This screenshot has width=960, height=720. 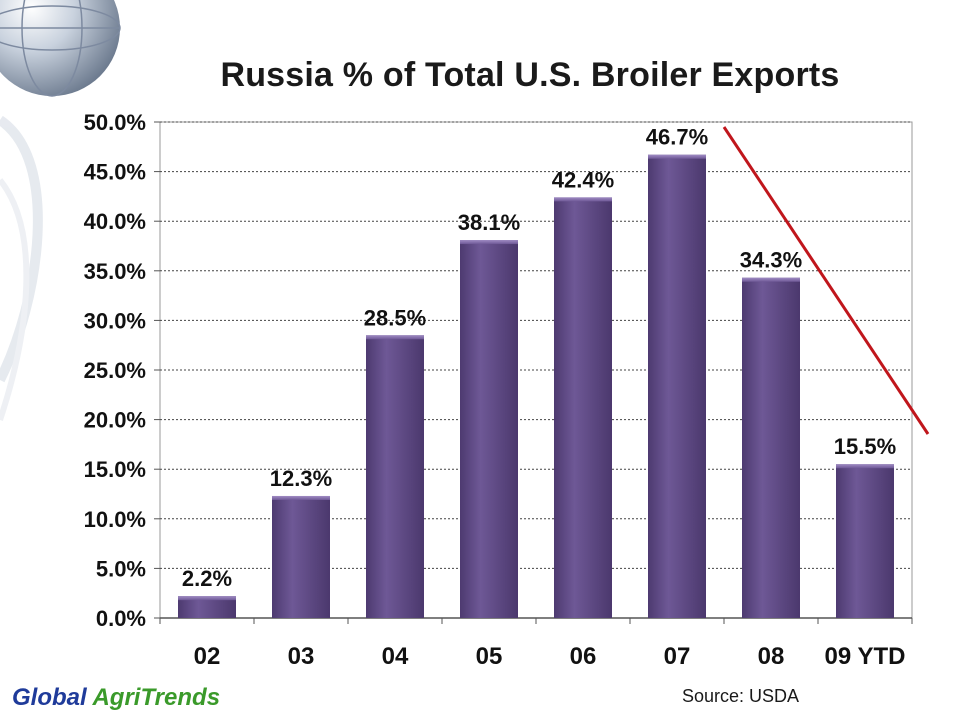 What do you see at coordinates (583, 179) in the screenshot?
I see `data-label: 42.4%` at bounding box center [583, 179].